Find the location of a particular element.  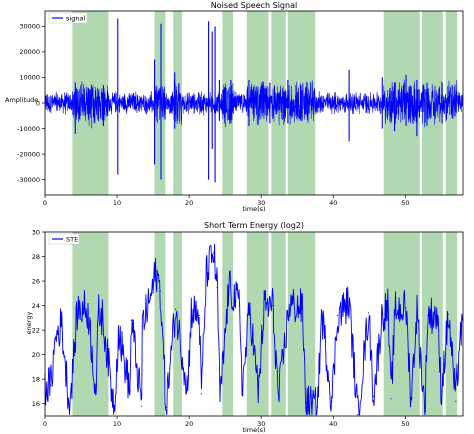

legend-box is located at coordinates (68, 18).